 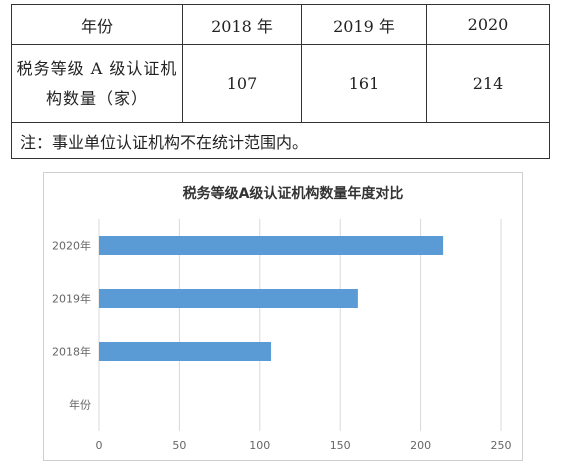 What do you see at coordinates (488, 24) in the screenshot?
I see `header-cell-2020: 2020` at bounding box center [488, 24].